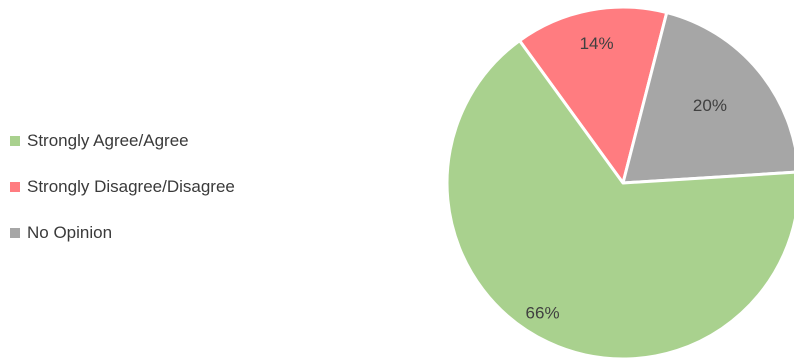 Image resolution: width=794 pixels, height=361 pixels. What do you see at coordinates (15, 233) in the screenshot?
I see `legend-swatch-no-opinion` at bounding box center [15, 233].